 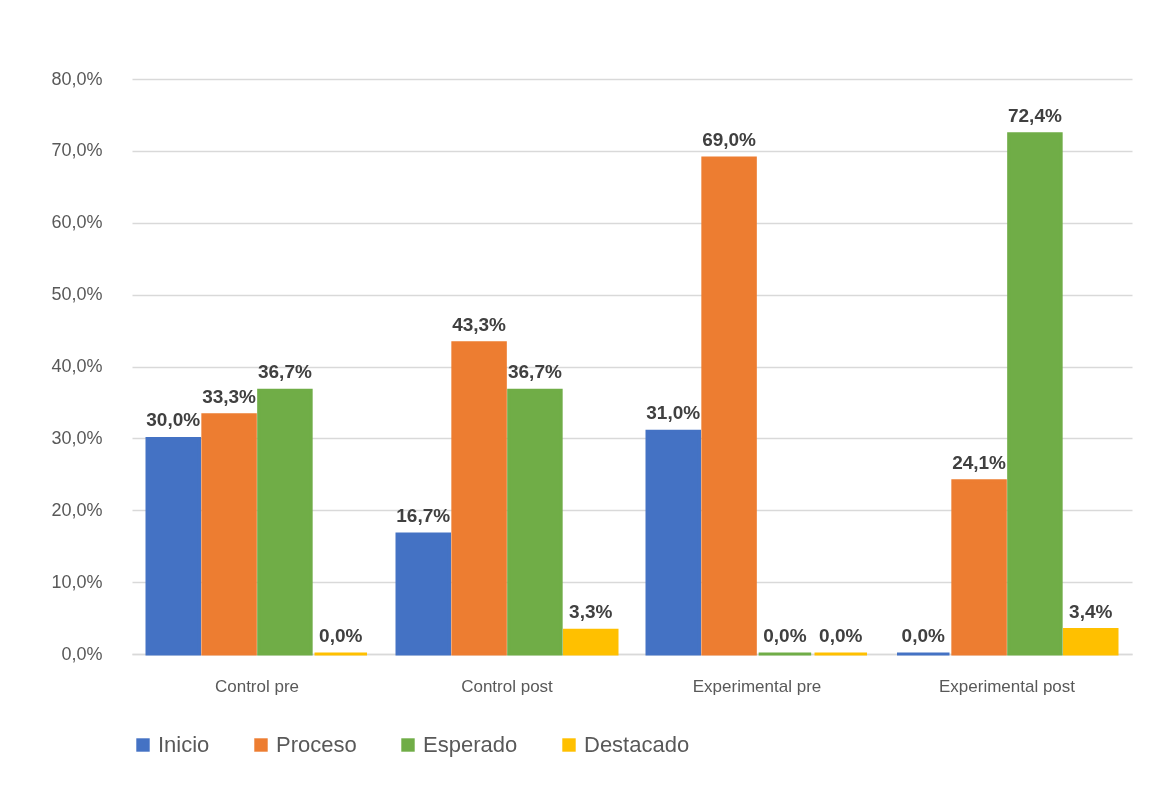 I want to click on x-tick-label: Control post, so click(x=507, y=686).